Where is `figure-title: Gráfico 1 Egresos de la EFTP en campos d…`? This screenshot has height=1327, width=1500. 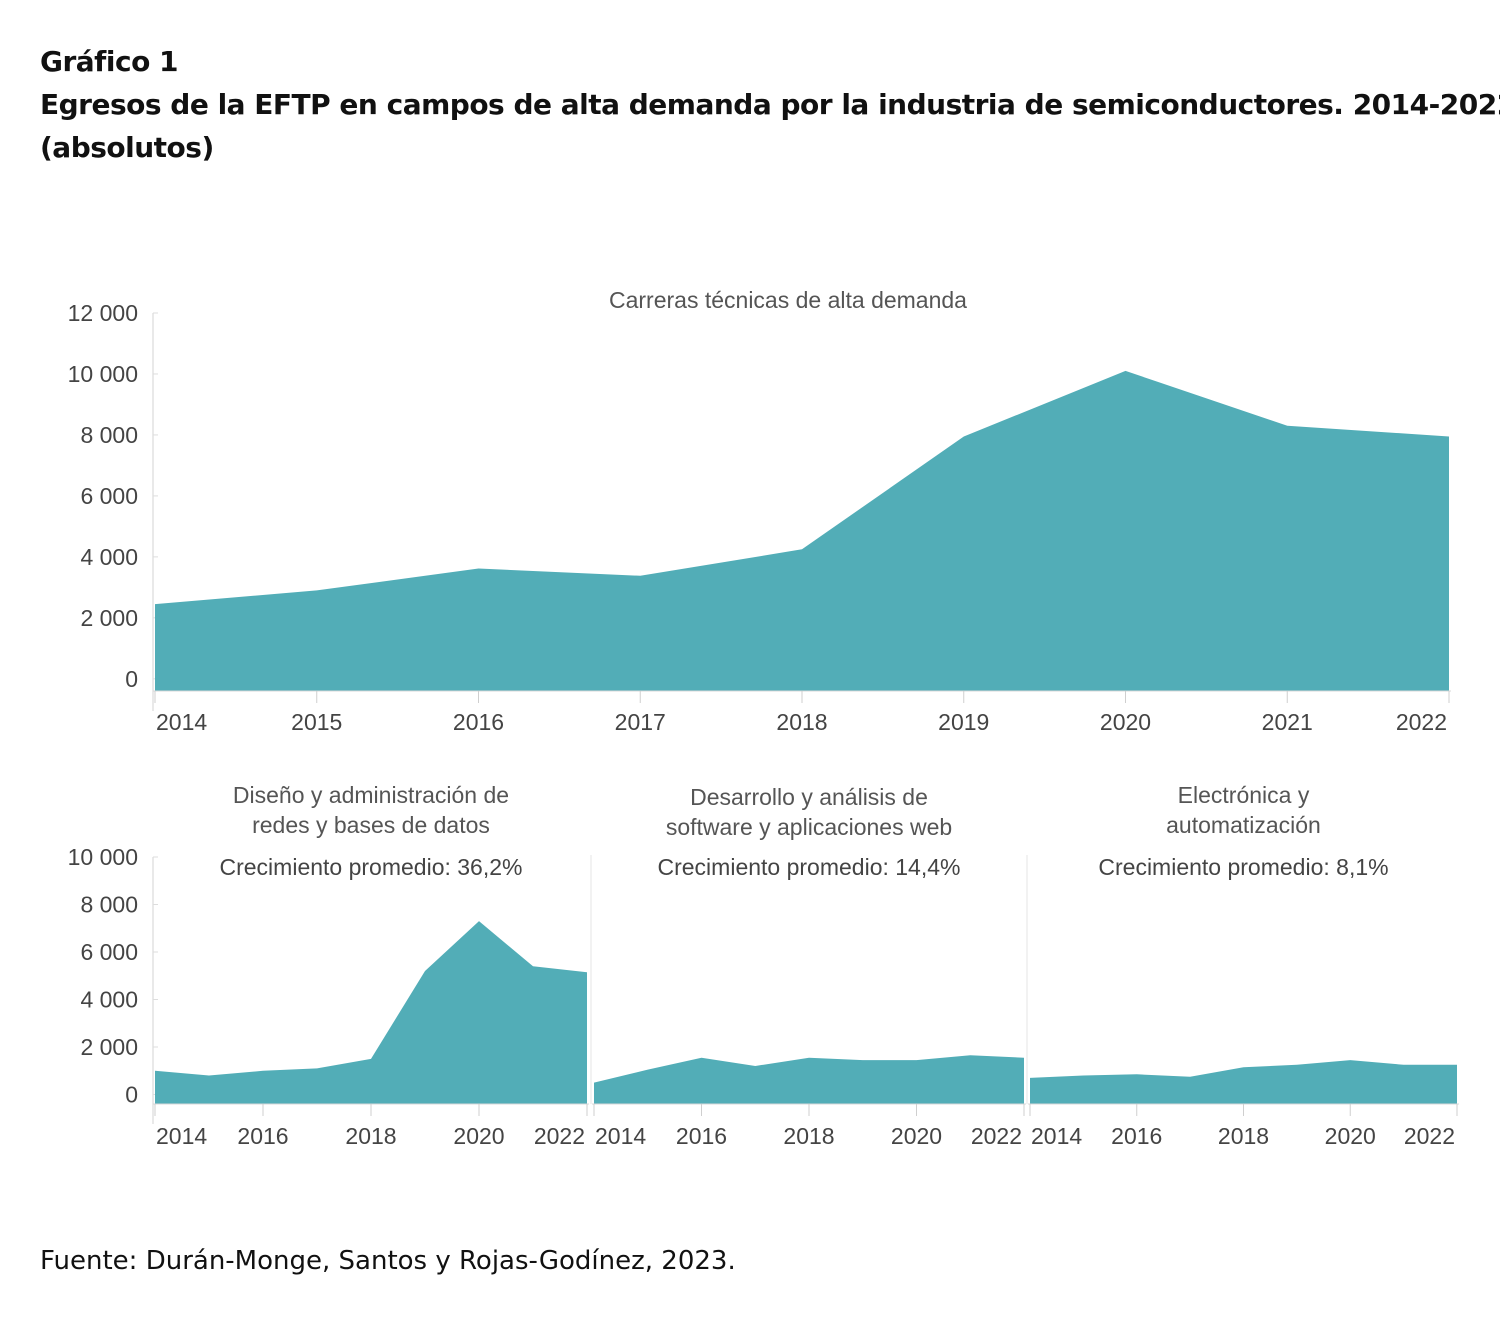
figure-title: Gráfico 1 Egresos de la EFTP en campos d… is located at coordinates (770, 104).